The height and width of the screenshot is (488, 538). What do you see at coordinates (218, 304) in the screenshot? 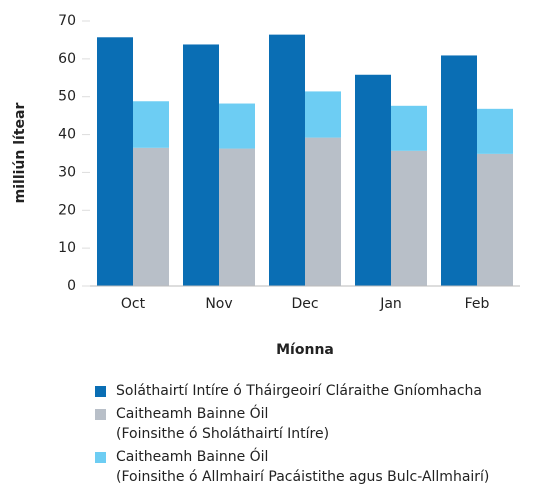
I see `x-tick-label: Nov` at bounding box center [218, 304].